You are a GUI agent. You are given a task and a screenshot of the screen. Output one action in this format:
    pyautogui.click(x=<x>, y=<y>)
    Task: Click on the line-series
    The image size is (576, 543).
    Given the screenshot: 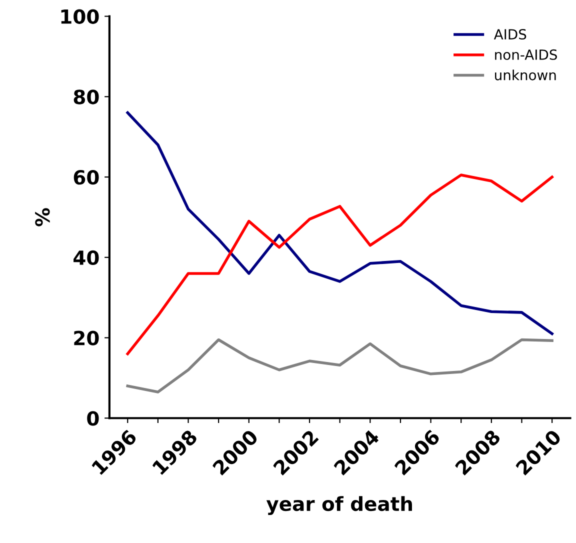 What is the action you would take?
    pyautogui.click(x=340, y=366)
    